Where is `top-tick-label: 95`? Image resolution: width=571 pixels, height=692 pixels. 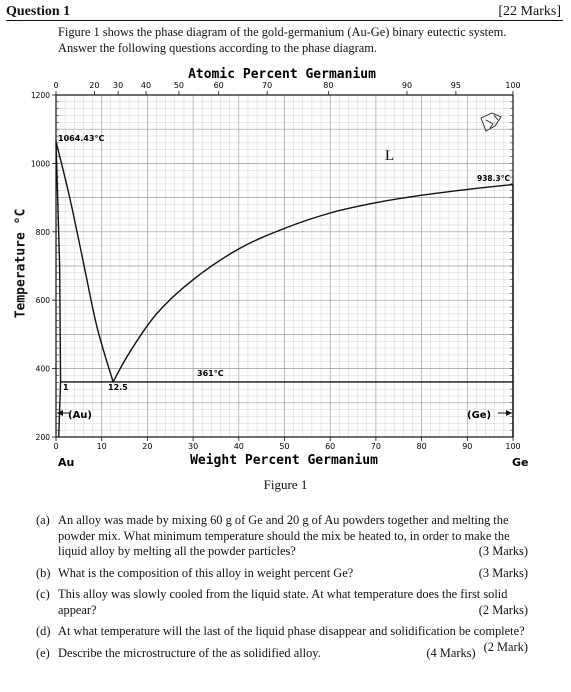
top-tick-label: 95 is located at coordinates (456, 85).